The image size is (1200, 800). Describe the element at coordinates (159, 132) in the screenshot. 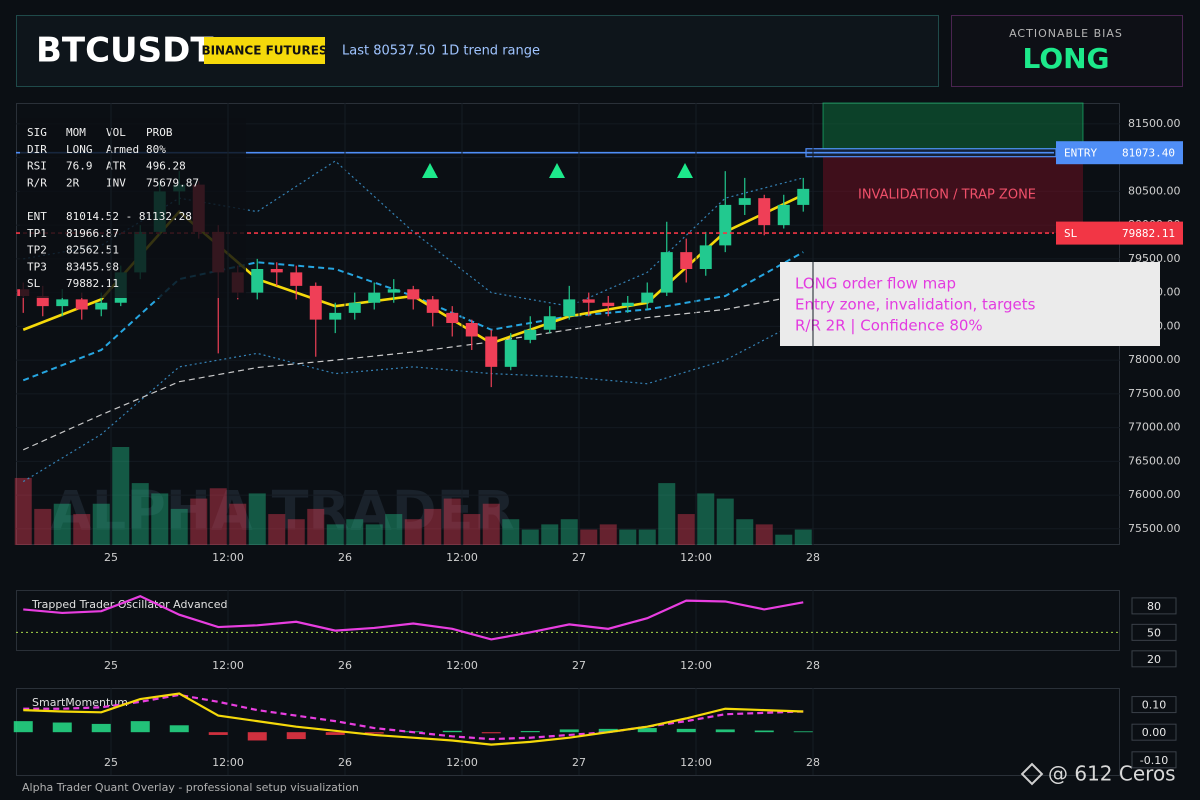

I see `table-cell: PROB` at that location.